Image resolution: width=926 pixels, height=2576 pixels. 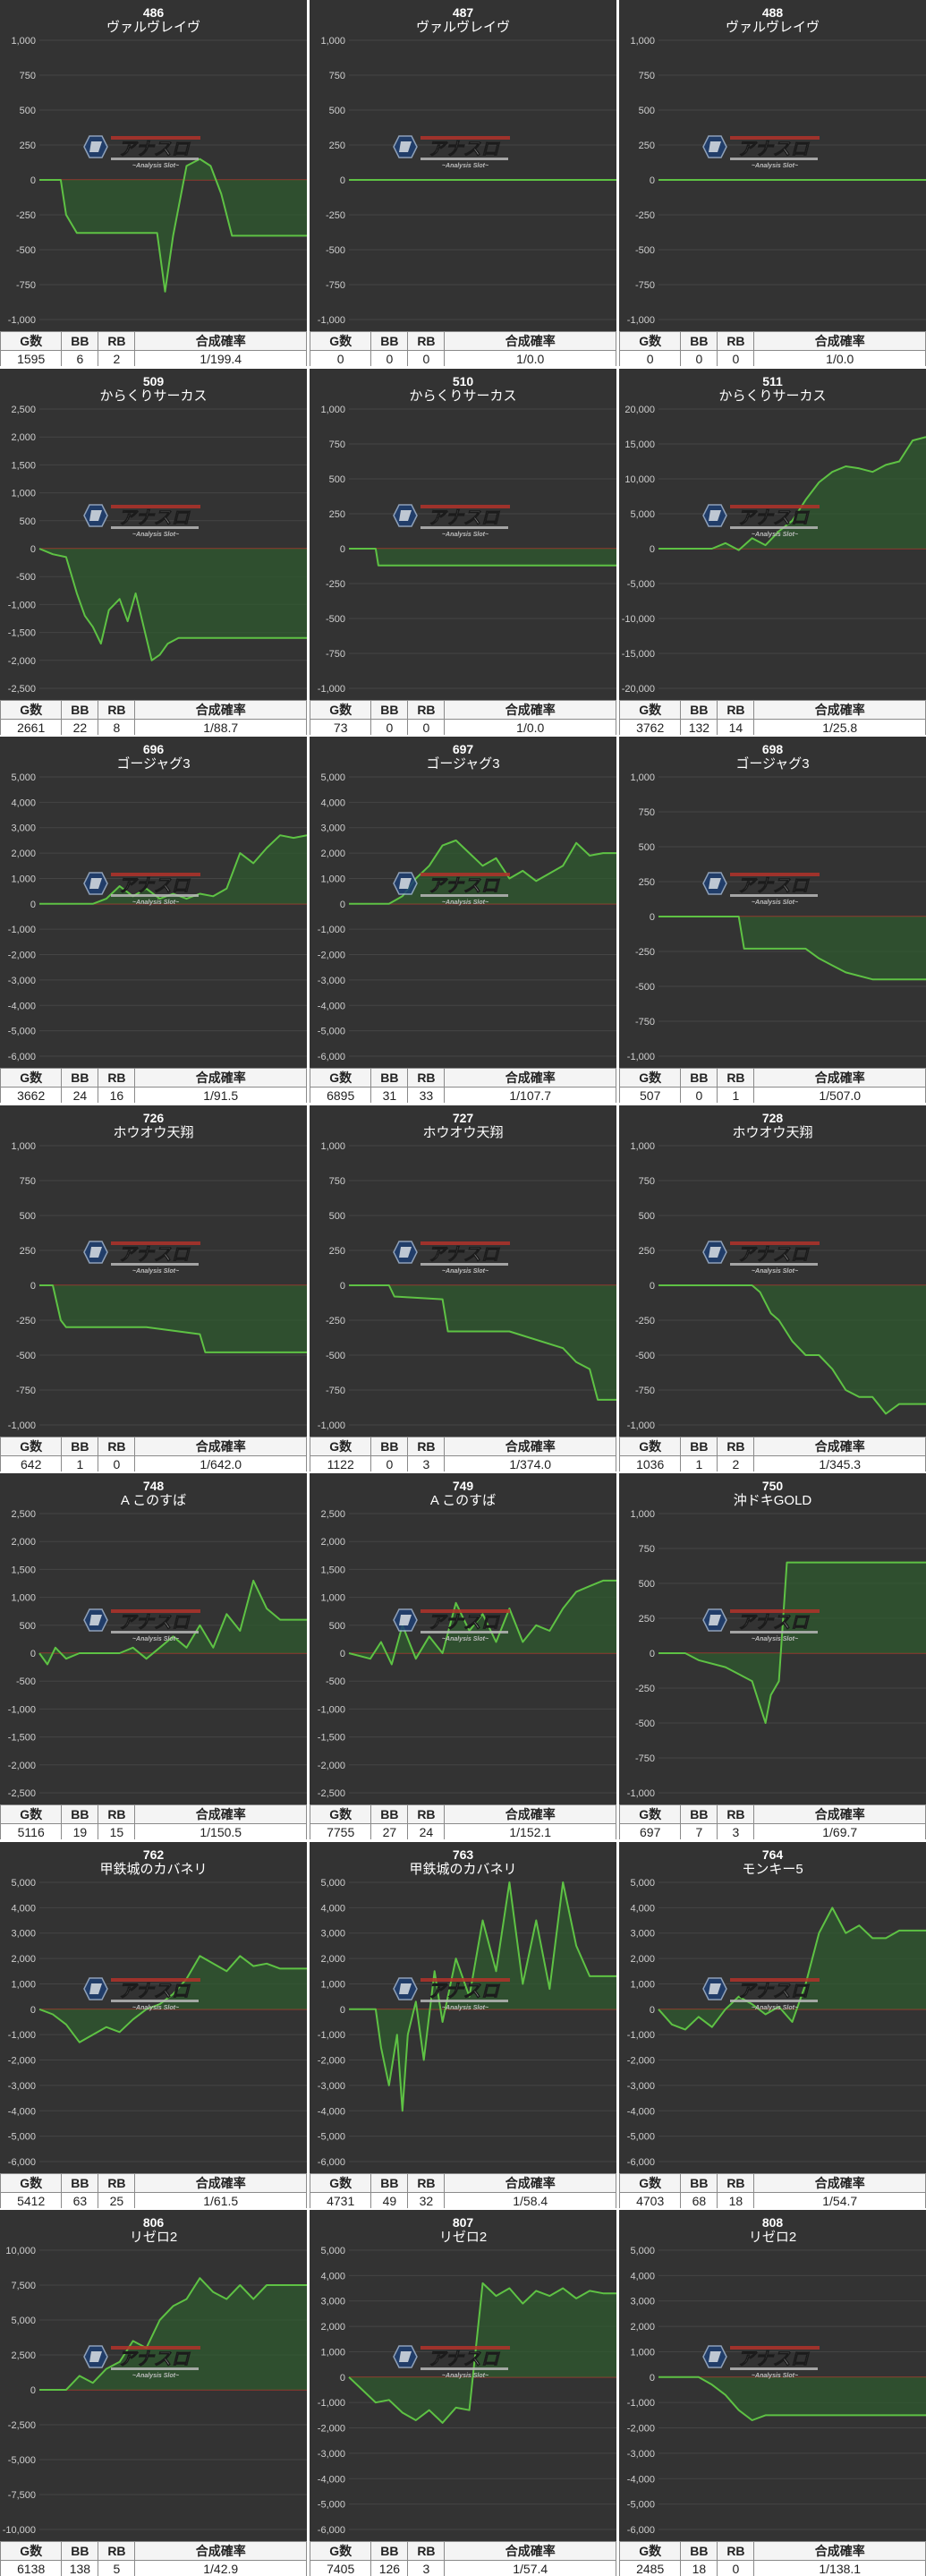 I want to click on stats-value-g: 4731, so click(x=340, y=2201).